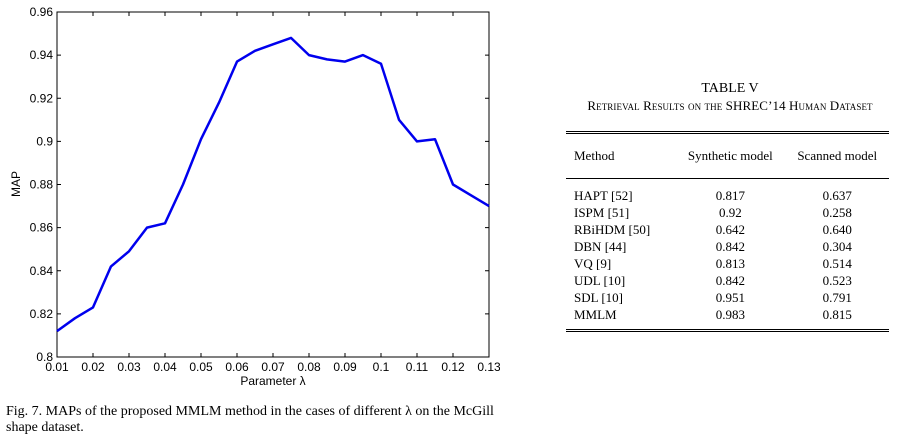 The width and height of the screenshot is (919, 443). I want to click on y-tick-label: 0.9, so click(44, 141).